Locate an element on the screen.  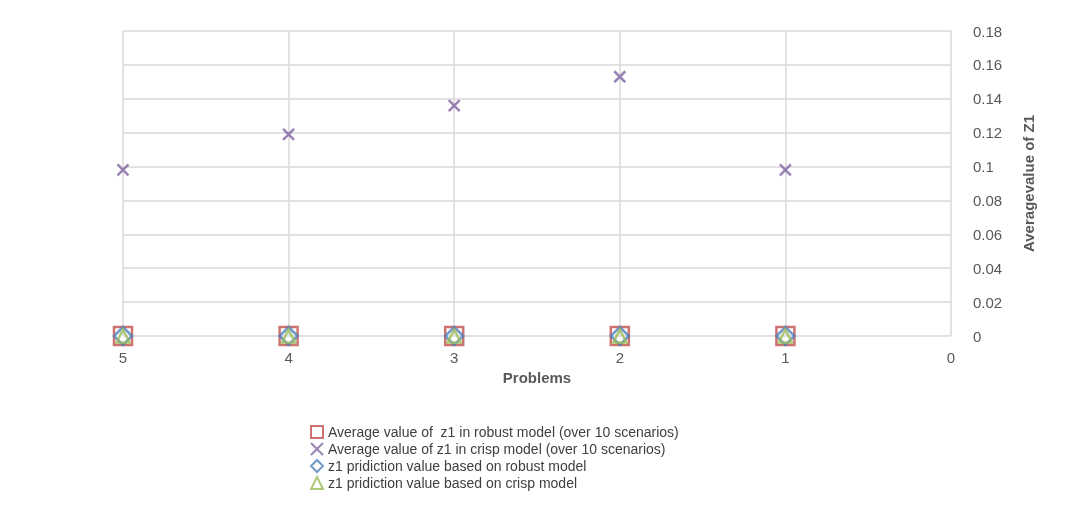
y-tick-label: 0.18 is located at coordinates (988, 31).